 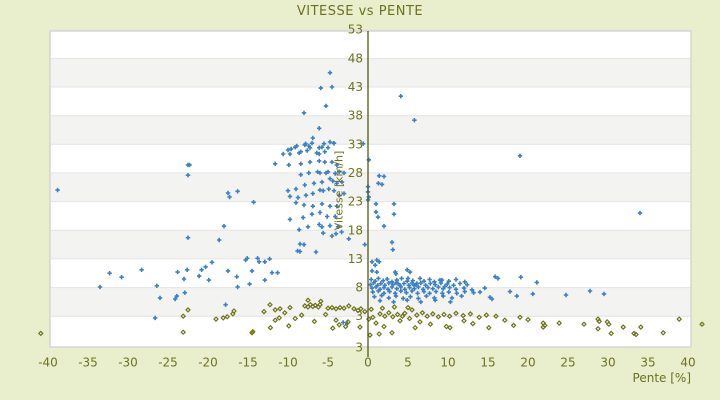 What do you see at coordinates (355, 173) in the screenshot?
I see `y-tick-label: 28` at bounding box center [355, 173].